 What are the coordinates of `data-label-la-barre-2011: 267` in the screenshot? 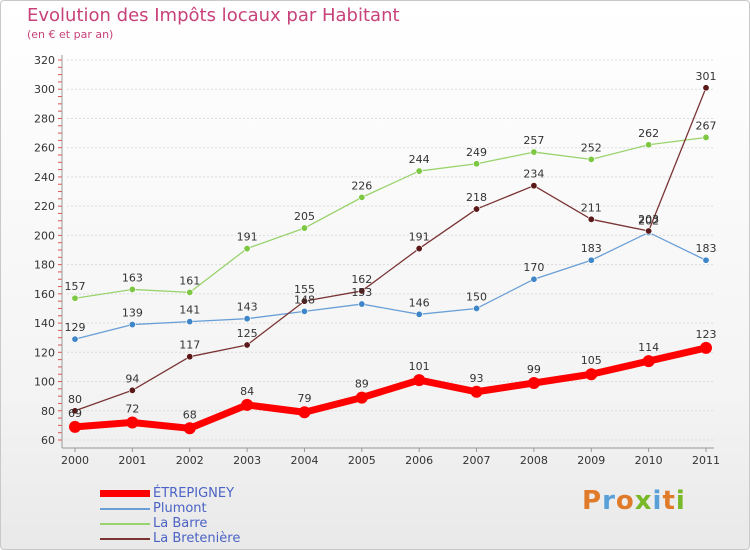 It's located at (706, 125).